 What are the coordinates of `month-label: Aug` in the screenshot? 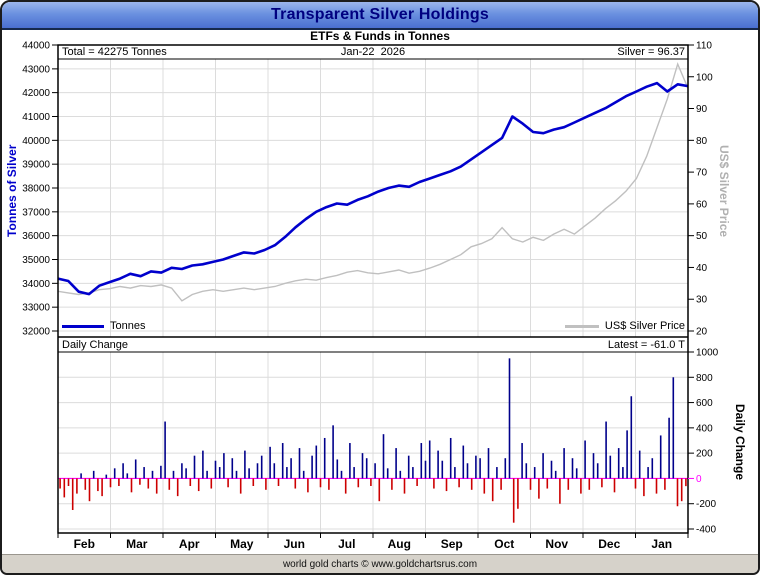 It's located at (399, 544).